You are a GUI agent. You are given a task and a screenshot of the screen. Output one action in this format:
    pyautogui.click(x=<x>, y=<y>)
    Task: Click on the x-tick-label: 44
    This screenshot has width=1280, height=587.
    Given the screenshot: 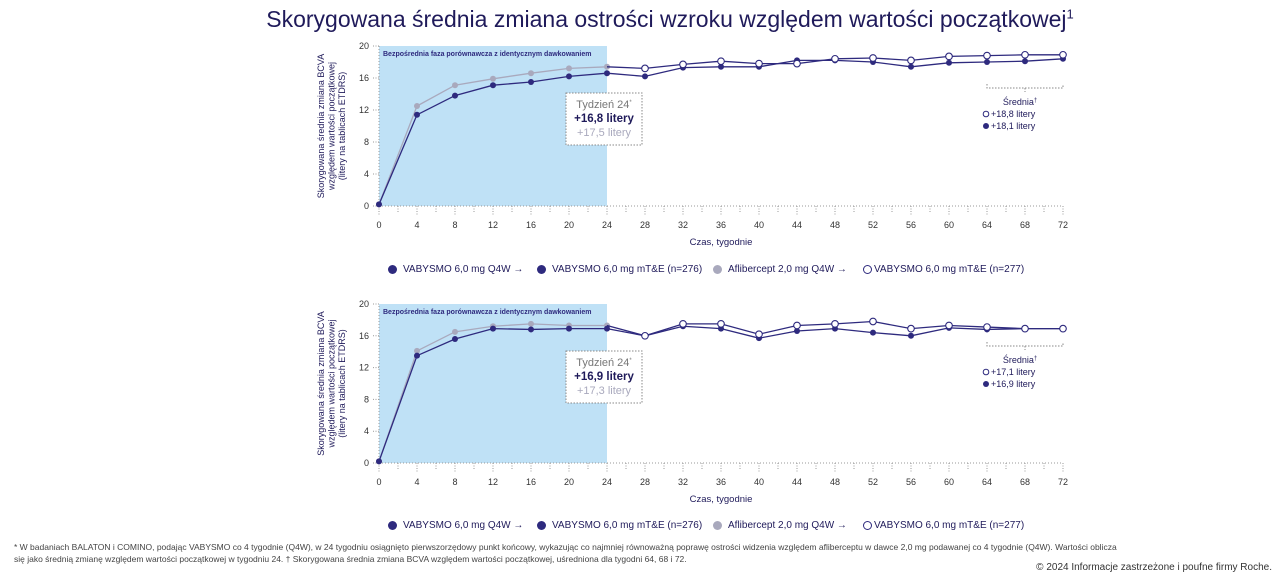 What is the action you would take?
    pyautogui.click(x=797, y=482)
    